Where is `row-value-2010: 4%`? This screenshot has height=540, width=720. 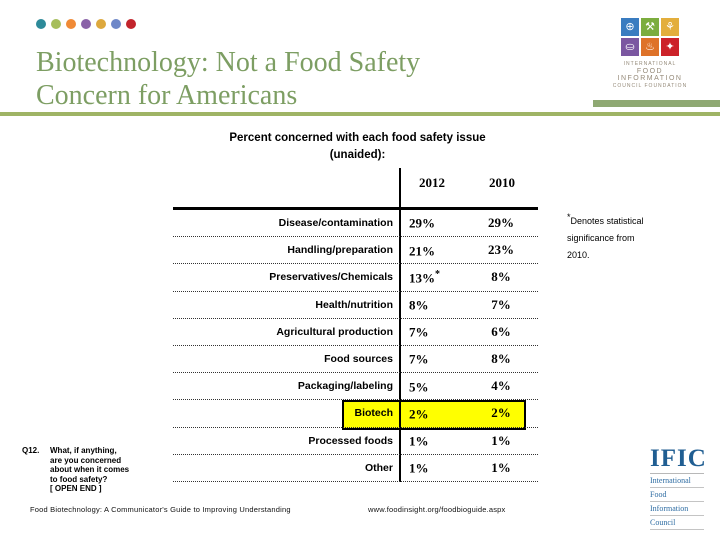 row-value-2010: 4% is located at coordinates (501, 386).